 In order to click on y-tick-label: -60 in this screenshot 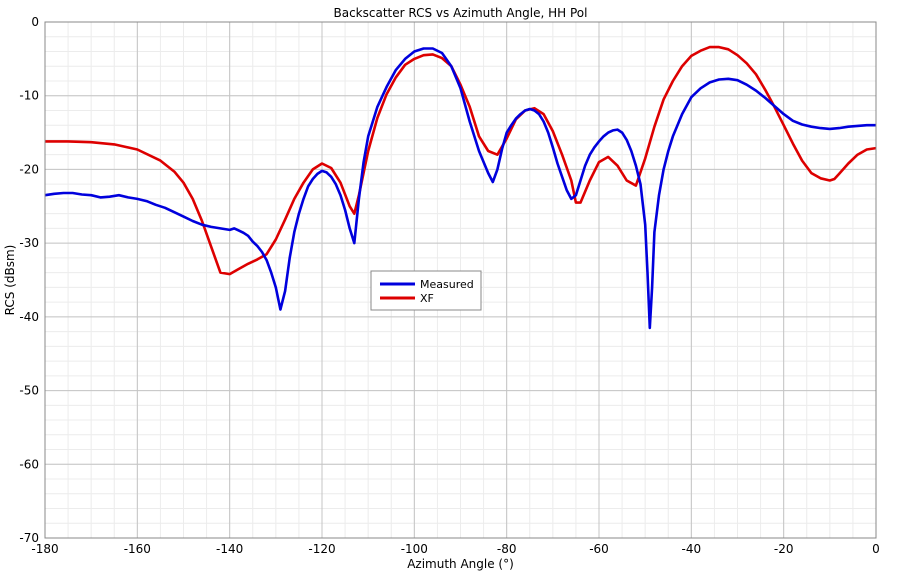, I will do `click(29, 464)`.